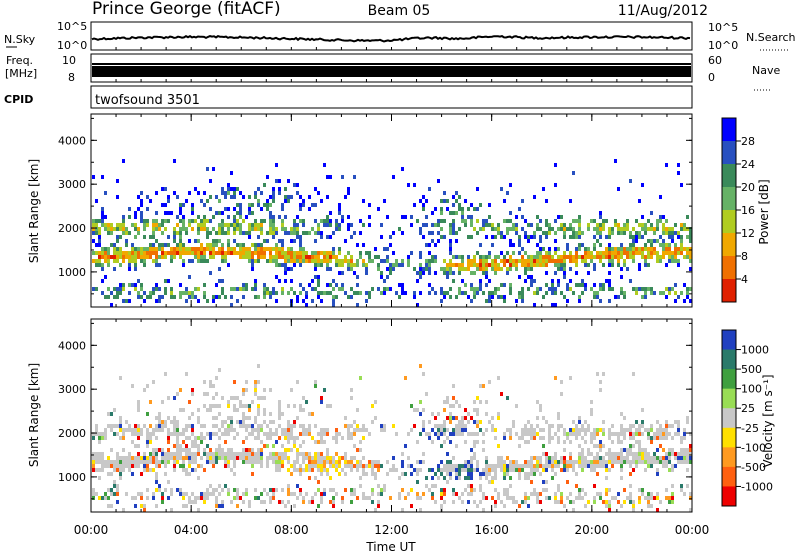 The width and height of the screenshot is (800, 554). What do you see at coordinates (72, 26) in the screenshot?
I see `nsky-tick-top: 10^5` at bounding box center [72, 26].